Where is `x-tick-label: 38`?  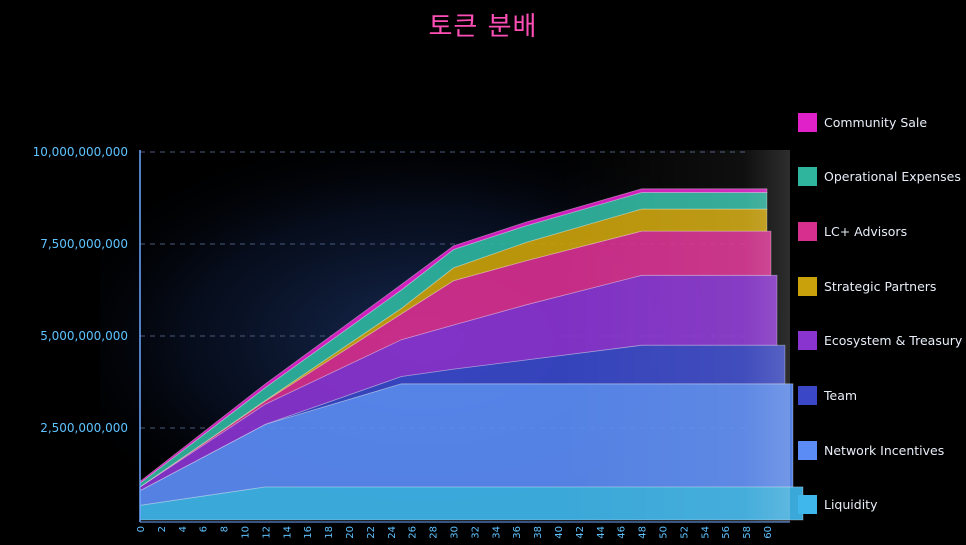 x-tick-label: 38 is located at coordinates (538, 532).